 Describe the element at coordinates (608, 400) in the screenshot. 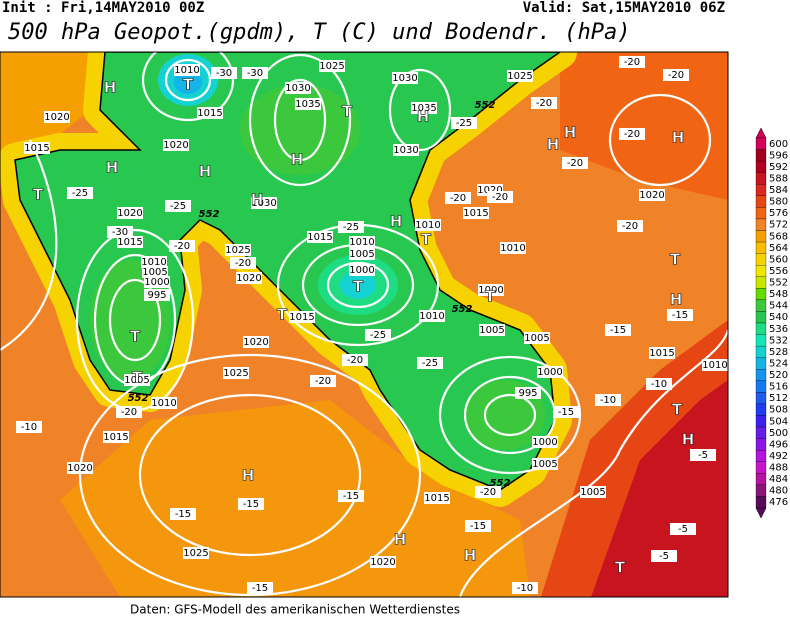

I see `temperature-label: -10` at that location.